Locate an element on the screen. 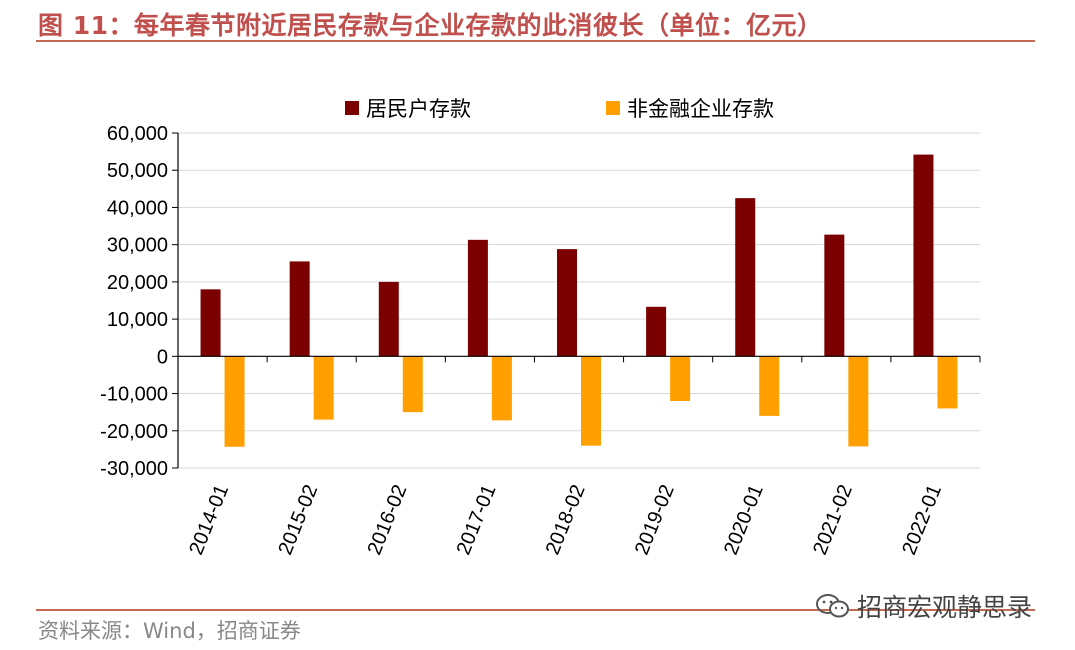  footer-rule is located at coordinates (535, 610).